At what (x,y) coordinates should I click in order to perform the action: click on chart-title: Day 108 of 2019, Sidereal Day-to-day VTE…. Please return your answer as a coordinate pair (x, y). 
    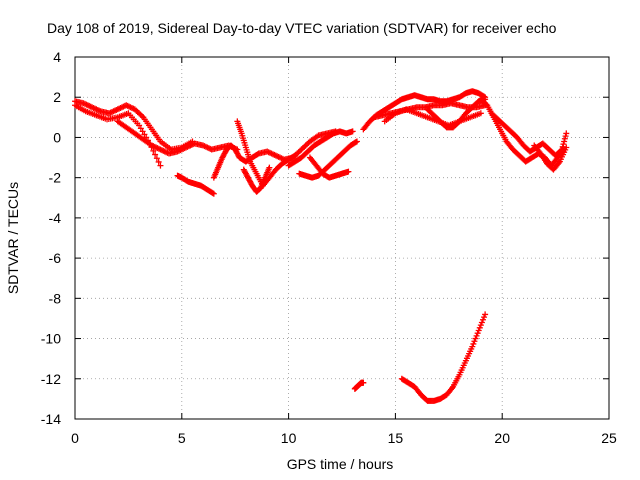
    Looking at the image, I should click on (302, 28).